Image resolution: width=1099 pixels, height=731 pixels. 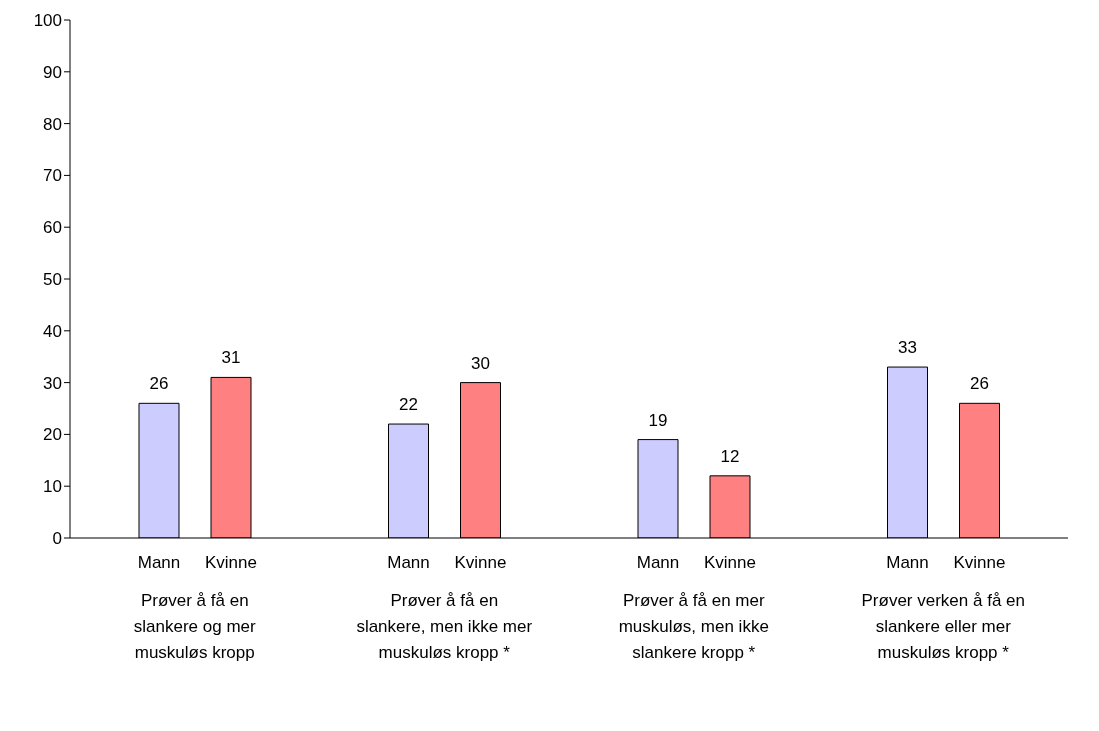 I want to click on data-label: 31, so click(x=231, y=358).